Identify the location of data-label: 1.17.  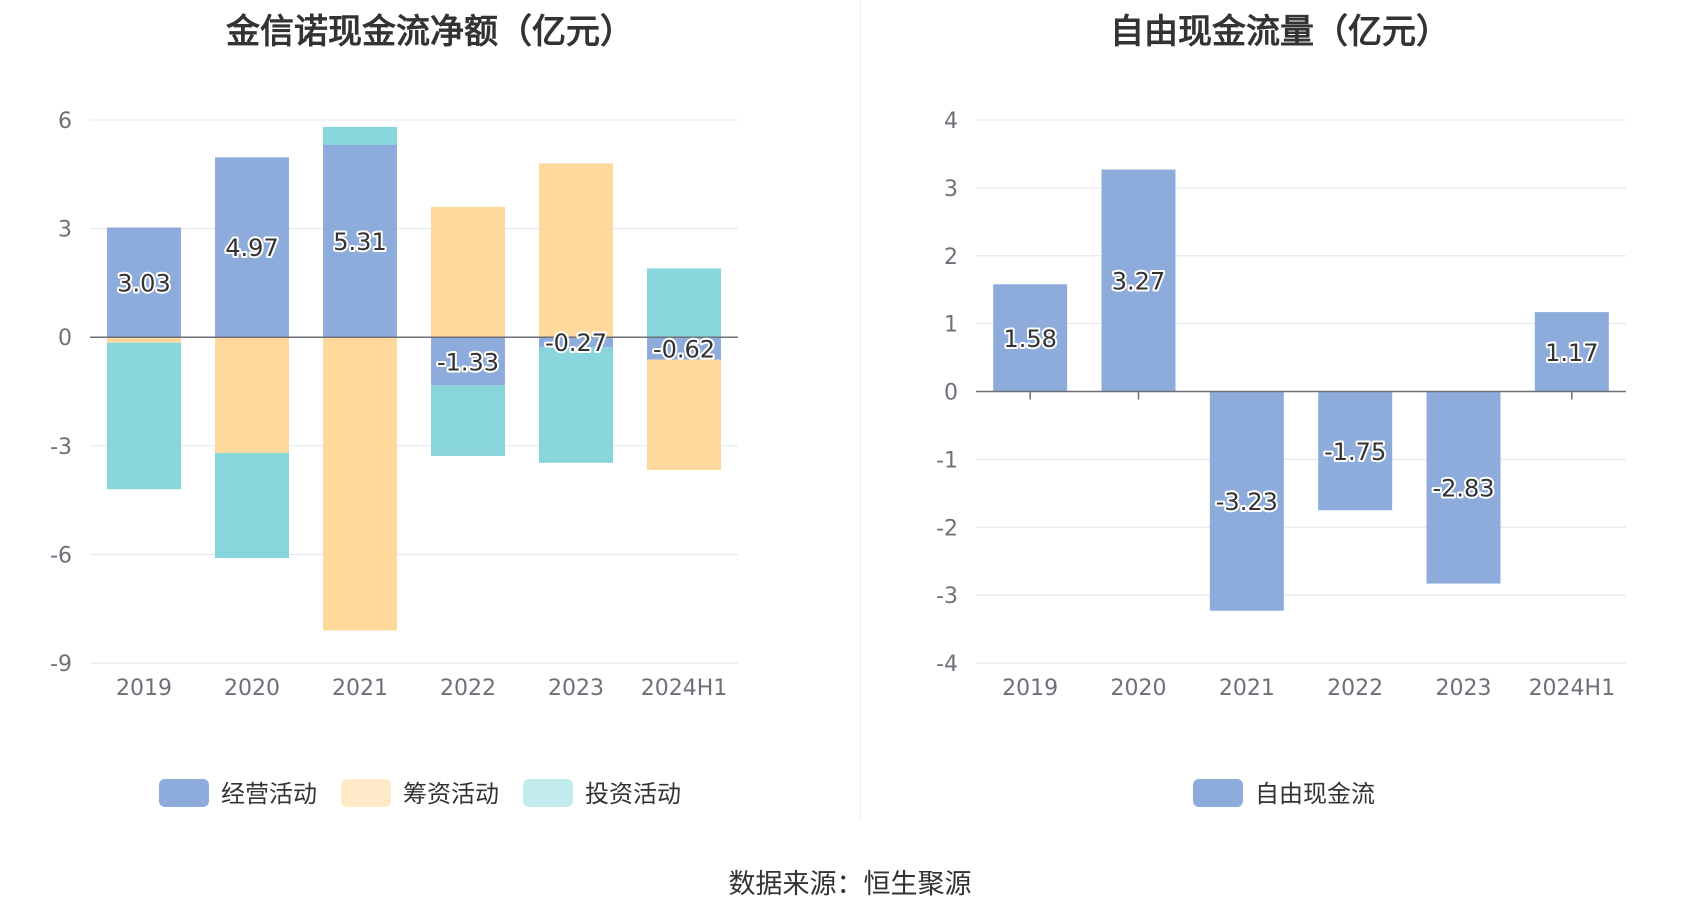
(1571, 353).